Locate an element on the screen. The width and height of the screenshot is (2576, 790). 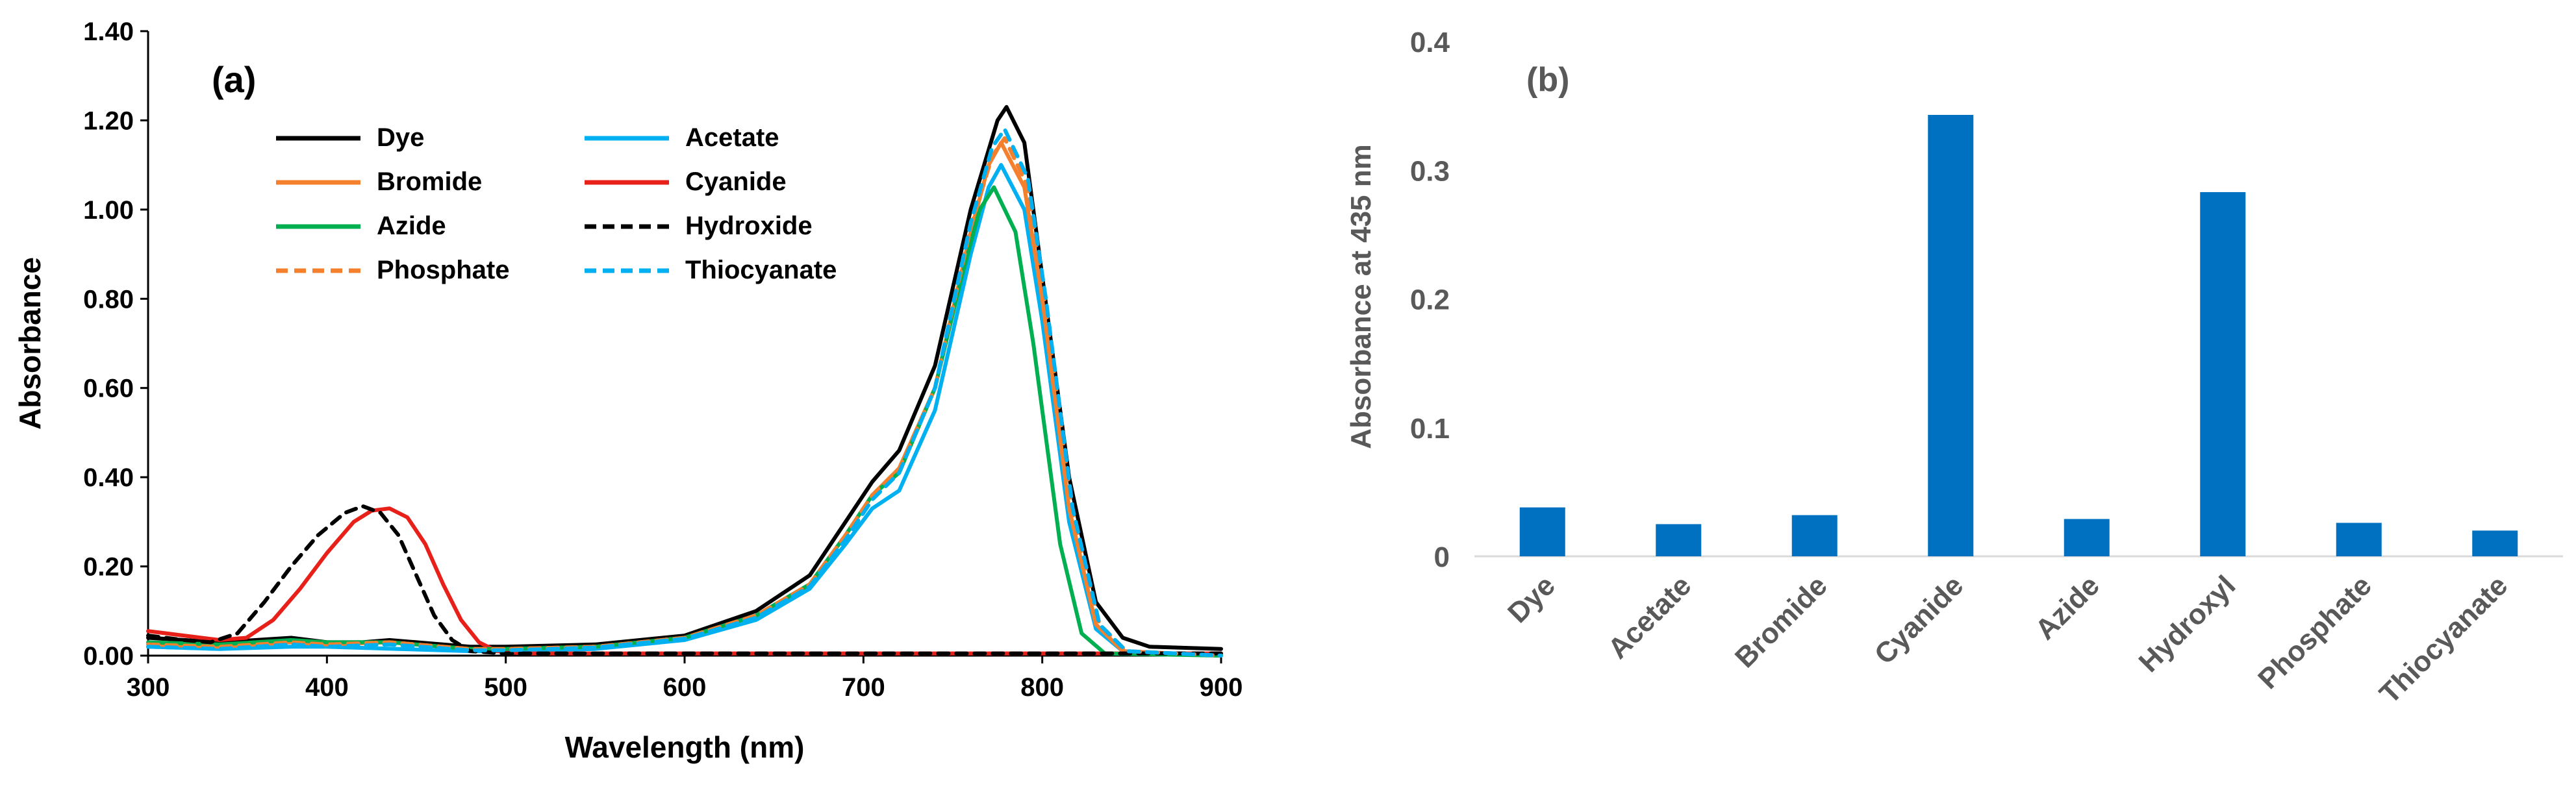
y-axis-title-b: Absorbance at 435 nm is located at coordinates (1361, 296).